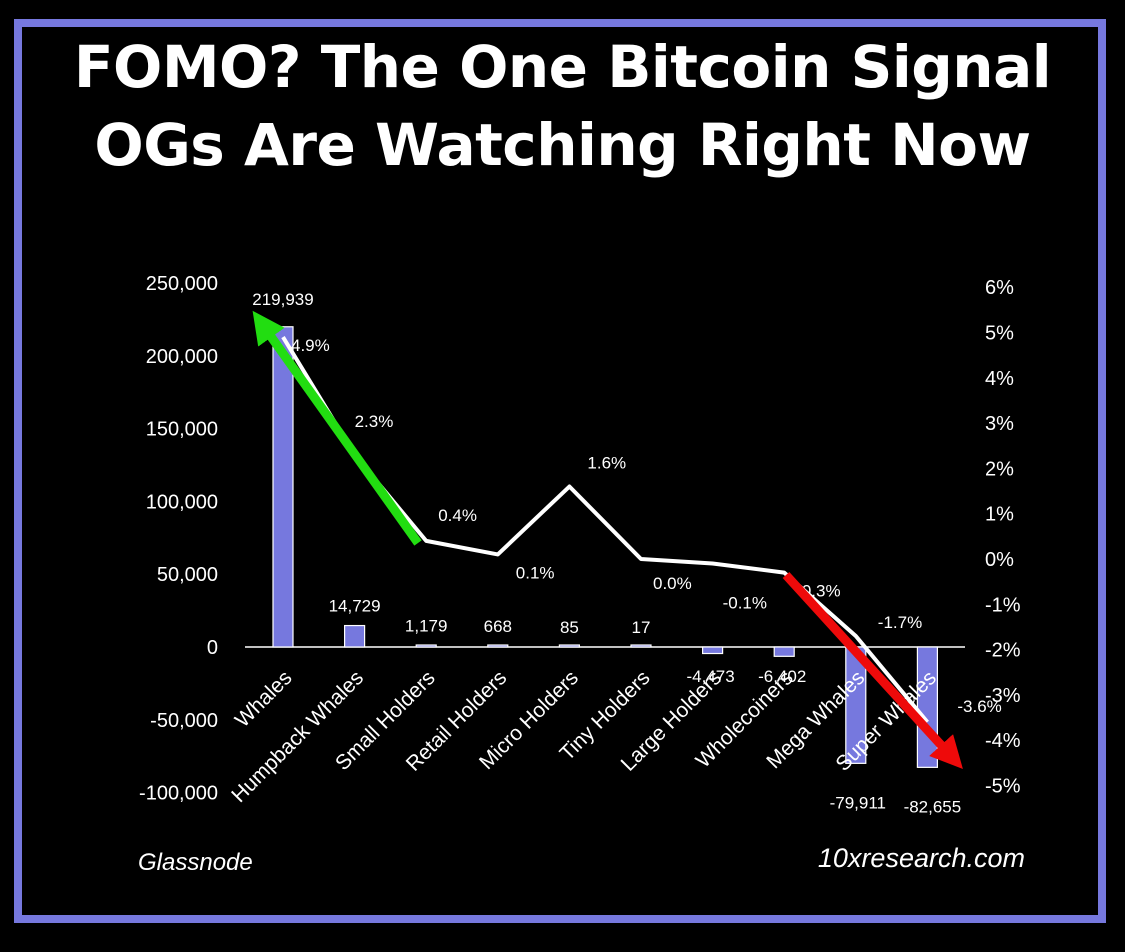  Describe the element at coordinates (710, 676) in the screenshot. I see `bar-value-label: -4,473` at that location.